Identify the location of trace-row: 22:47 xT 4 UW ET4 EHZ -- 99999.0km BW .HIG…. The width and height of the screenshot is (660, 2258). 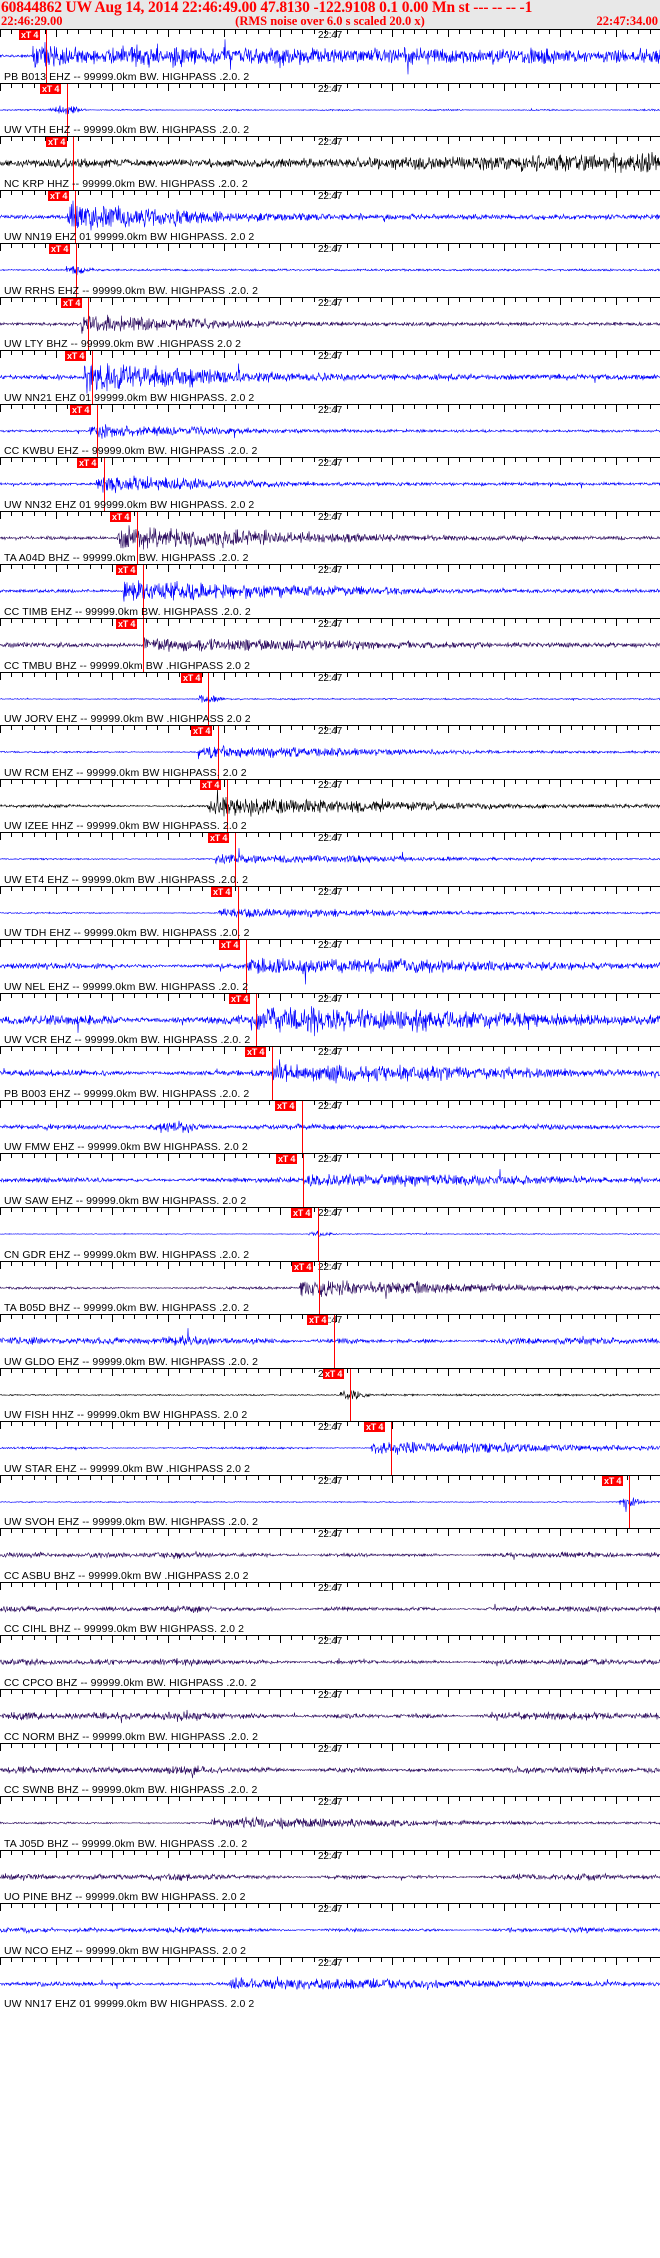
(330, 859).